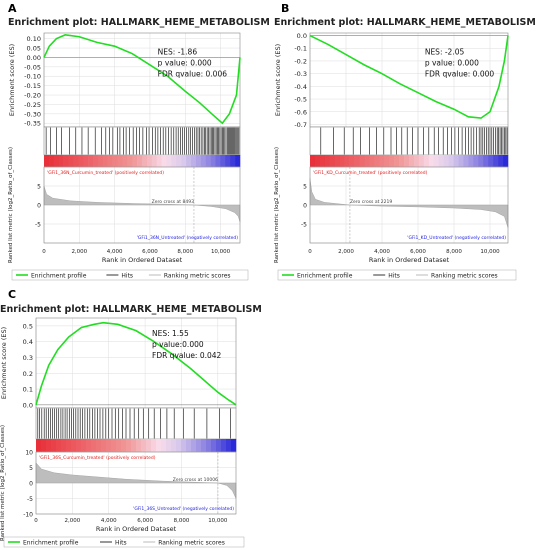  What do you see at coordinates (173, 202) in the screenshot?
I see `zero-cross-label: Zero cross at 8493` at bounding box center [173, 202].